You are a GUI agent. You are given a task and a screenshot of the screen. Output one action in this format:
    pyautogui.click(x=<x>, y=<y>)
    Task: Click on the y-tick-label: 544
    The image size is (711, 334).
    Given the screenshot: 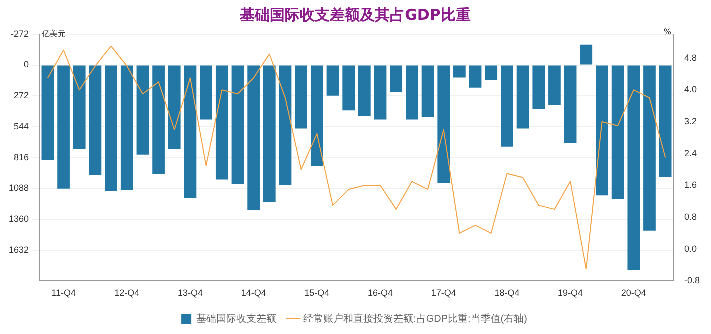 What is the action you would take?
    pyautogui.click(x=22, y=126)
    